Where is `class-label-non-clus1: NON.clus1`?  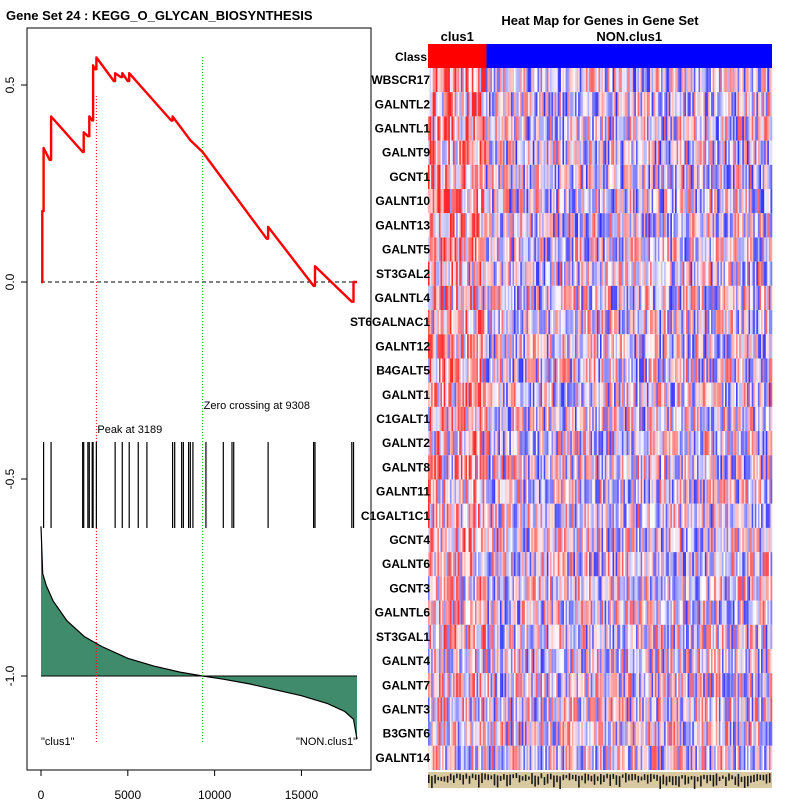 class-label-non-clus1: NON.clus1 is located at coordinates (629, 36).